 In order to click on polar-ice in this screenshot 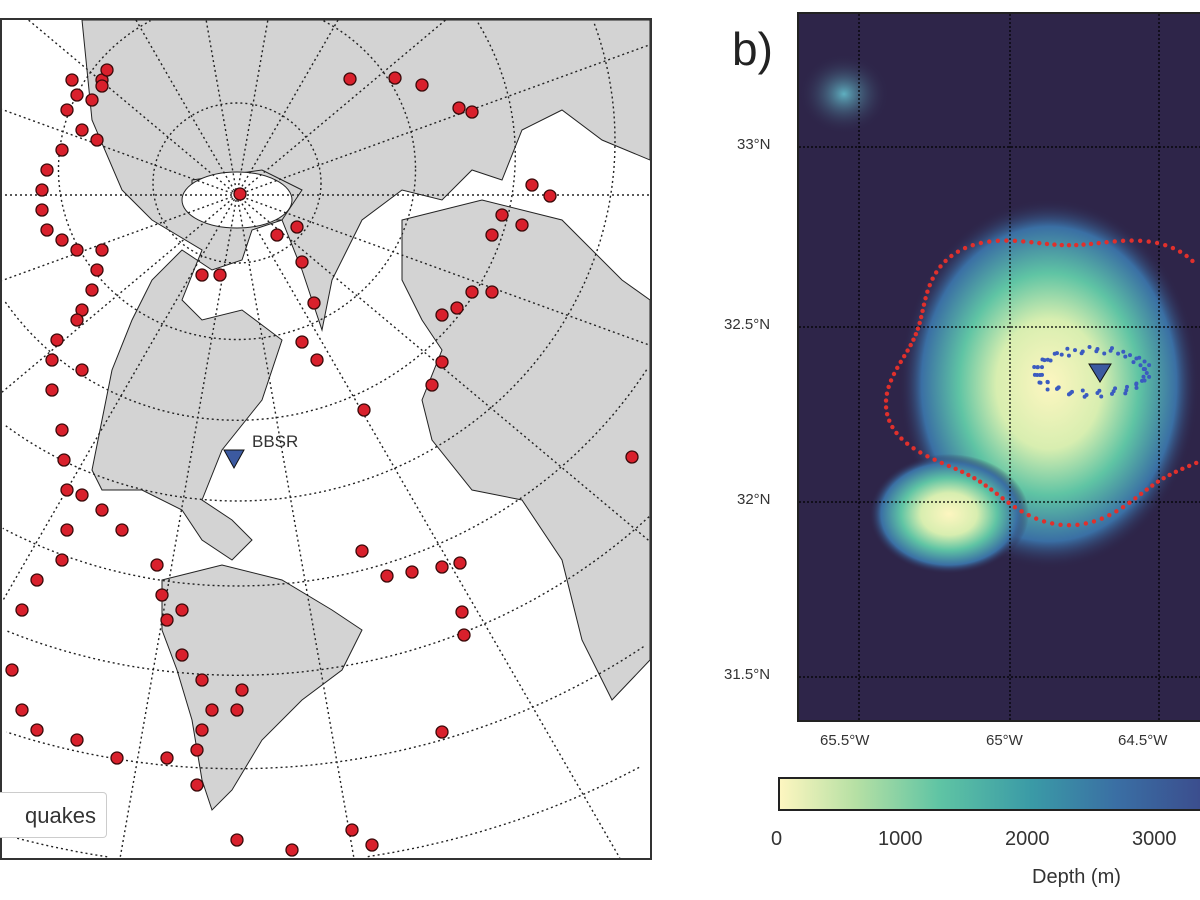, I will do `click(237, 200)`.